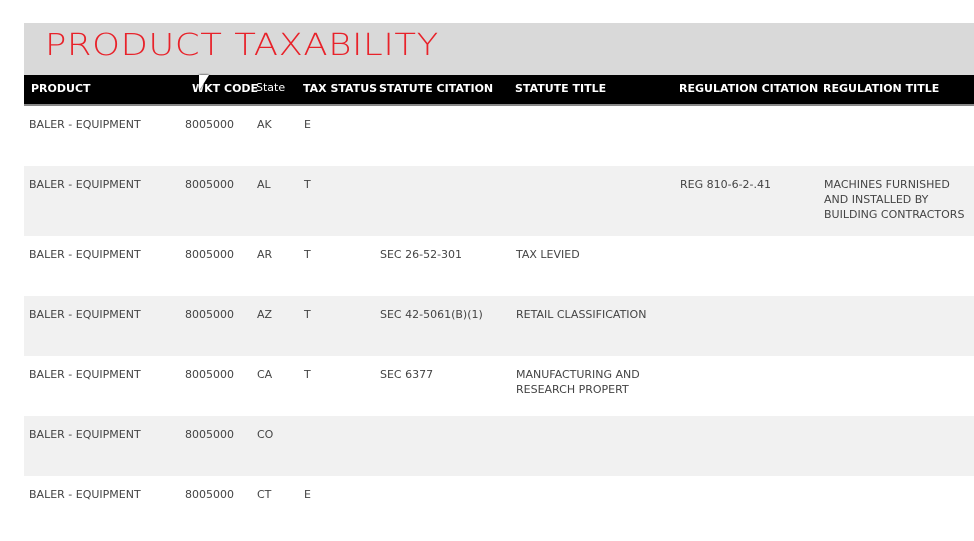  What do you see at coordinates (581, 314) in the screenshot?
I see `cell-statute-title: RETAIL CLASSIFICATION` at bounding box center [581, 314].